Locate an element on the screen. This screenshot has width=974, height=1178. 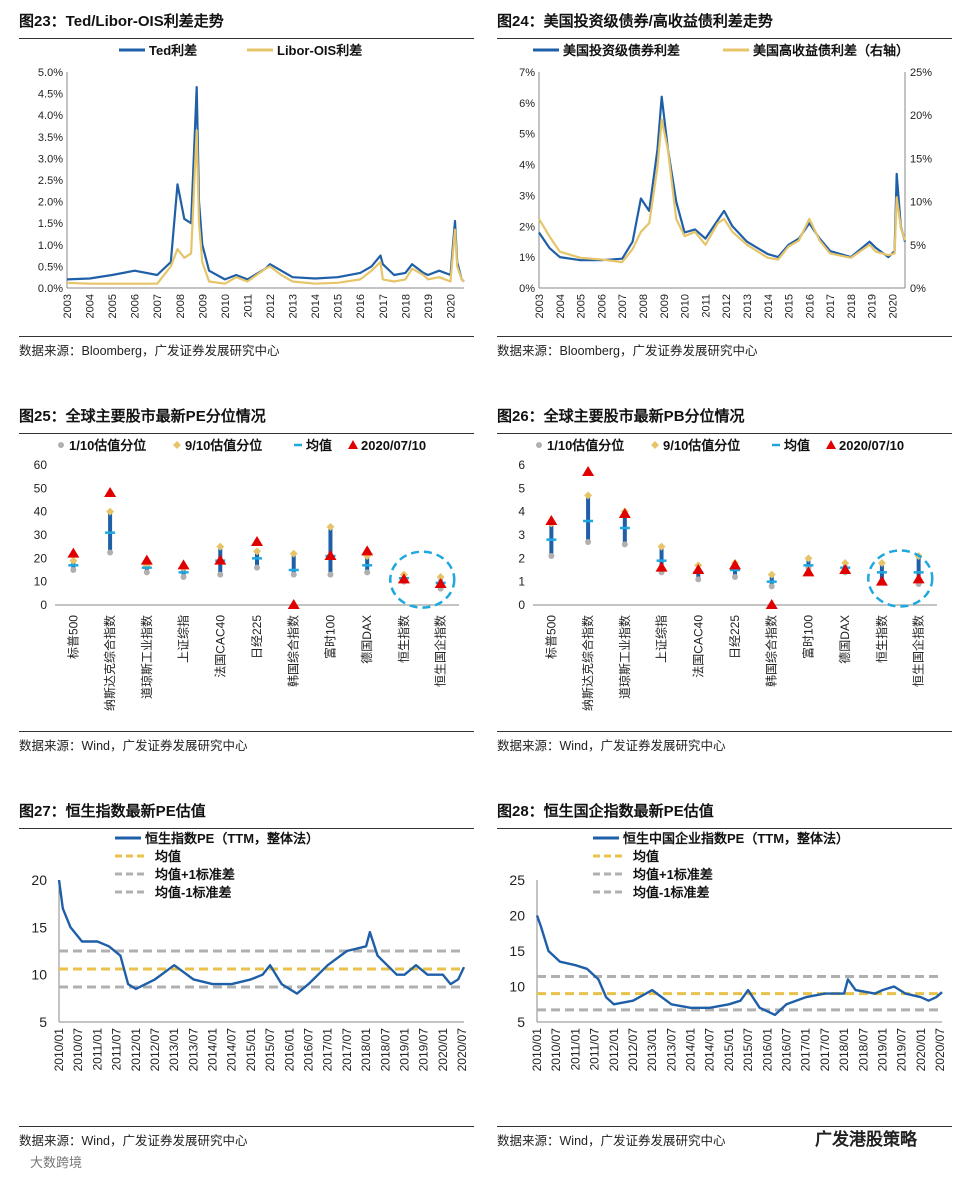
y-tick-label: 2% is located at coordinates (527, 227).